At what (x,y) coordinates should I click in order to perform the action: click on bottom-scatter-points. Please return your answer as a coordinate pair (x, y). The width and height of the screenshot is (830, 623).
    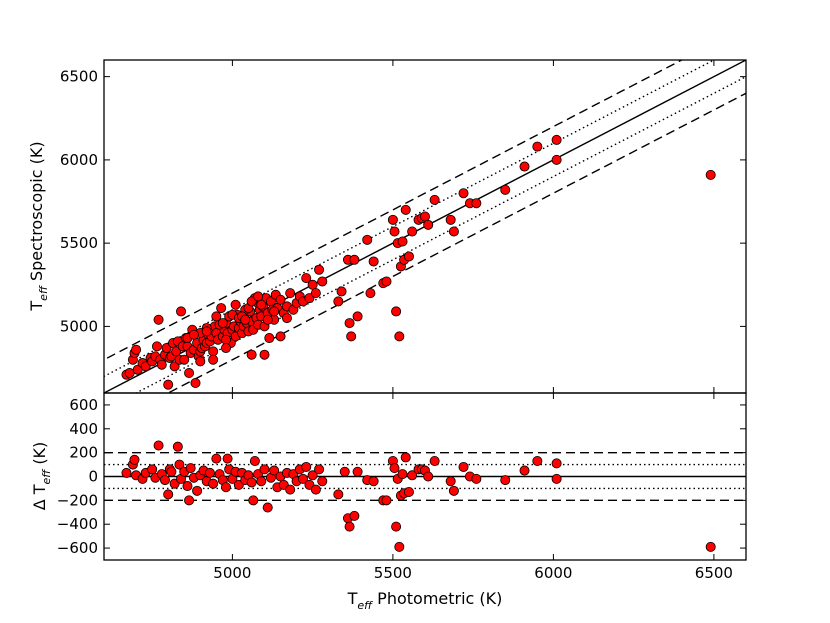
    Looking at the image, I should click on (418, 496).